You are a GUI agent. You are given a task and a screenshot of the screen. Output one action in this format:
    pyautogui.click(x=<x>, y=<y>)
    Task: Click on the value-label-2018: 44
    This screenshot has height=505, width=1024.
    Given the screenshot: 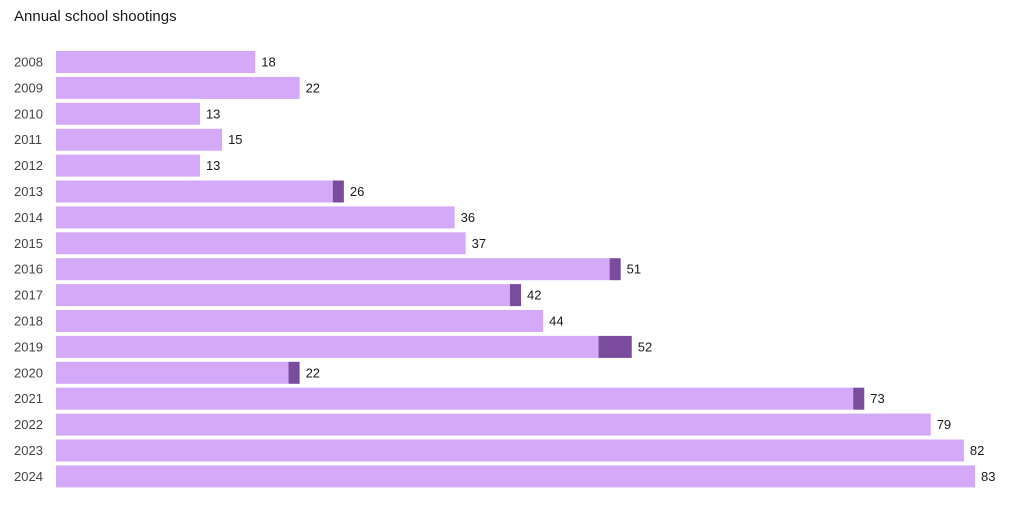 What is the action you would take?
    pyautogui.click(x=556, y=321)
    